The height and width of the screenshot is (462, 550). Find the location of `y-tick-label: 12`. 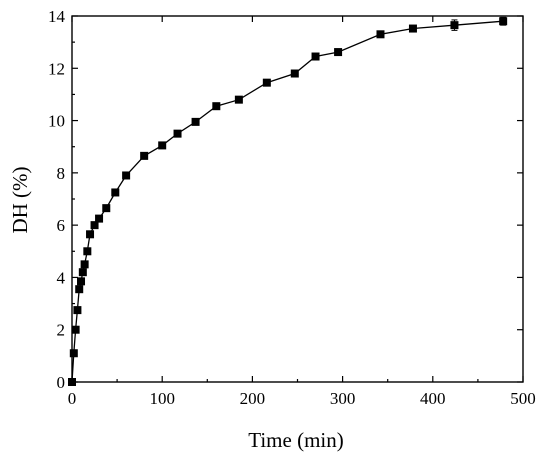

y-tick-label: 12 is located at coordinates (56, 68).